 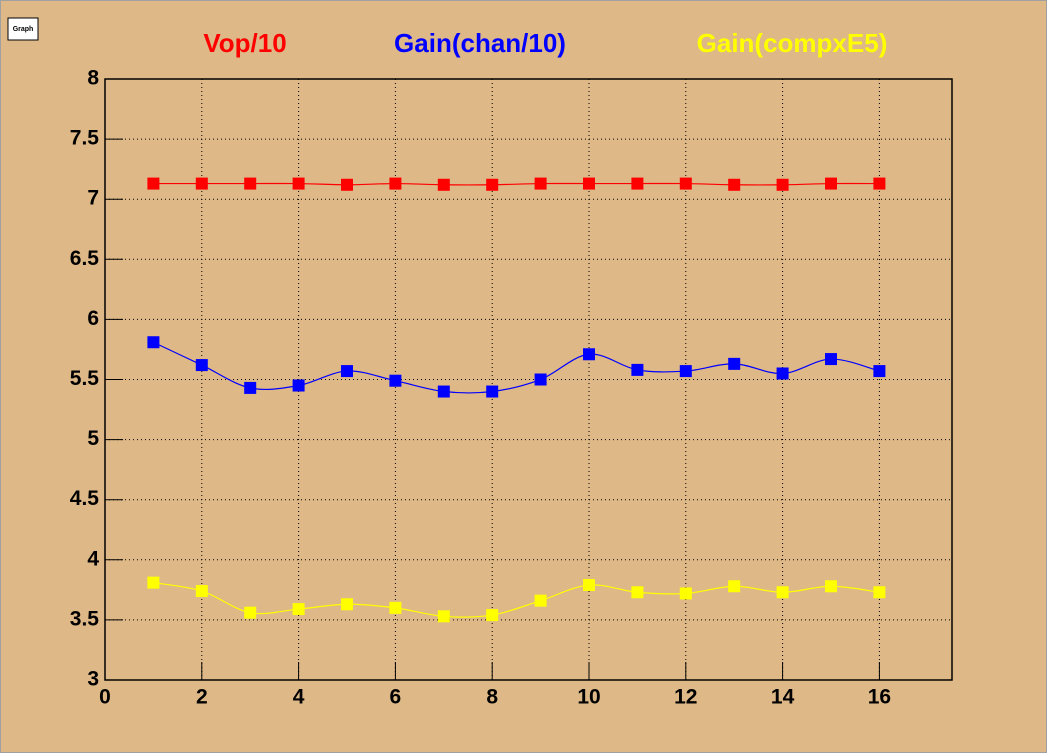 I want to click on y-tick-label: 4.5, so click(x=85, y=498).